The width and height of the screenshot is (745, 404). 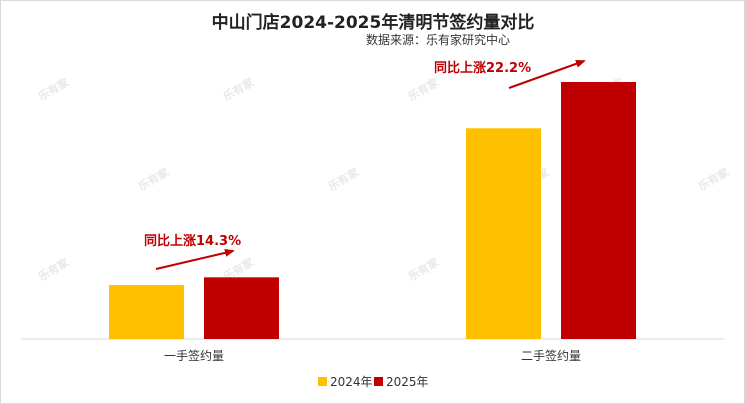 What do you see at coordinates (551, 355) in the screenshot?
I see `x-tick-label-2: 二手签约量` at bounding box center [551, 355].